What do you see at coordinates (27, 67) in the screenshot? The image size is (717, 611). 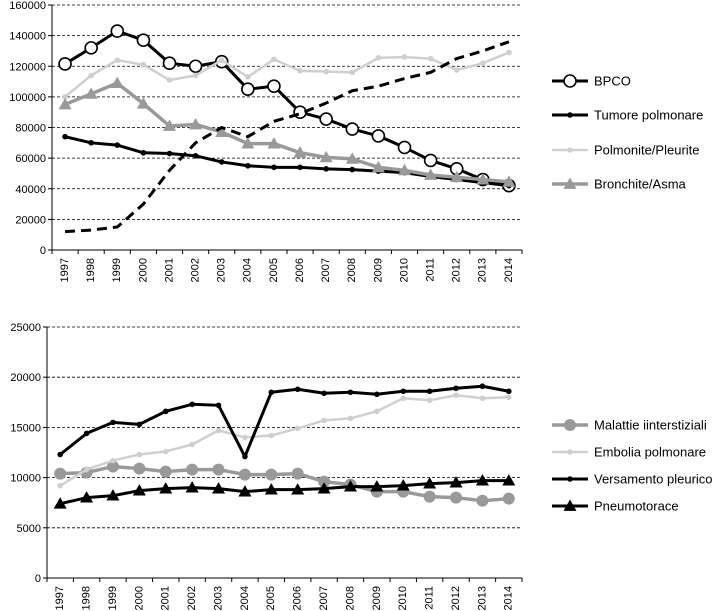 I see `y-tick-label: 120000` at bounding box center [27, 67].